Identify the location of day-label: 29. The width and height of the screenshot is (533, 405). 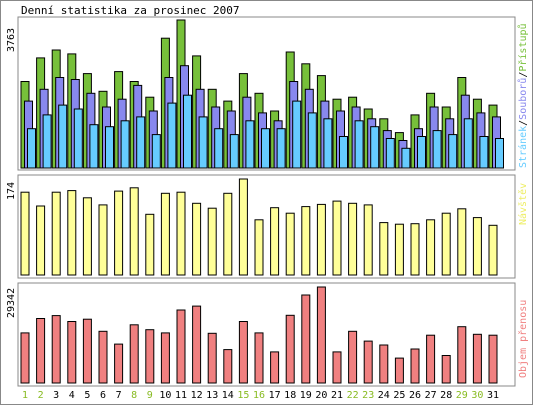
(462, 395).